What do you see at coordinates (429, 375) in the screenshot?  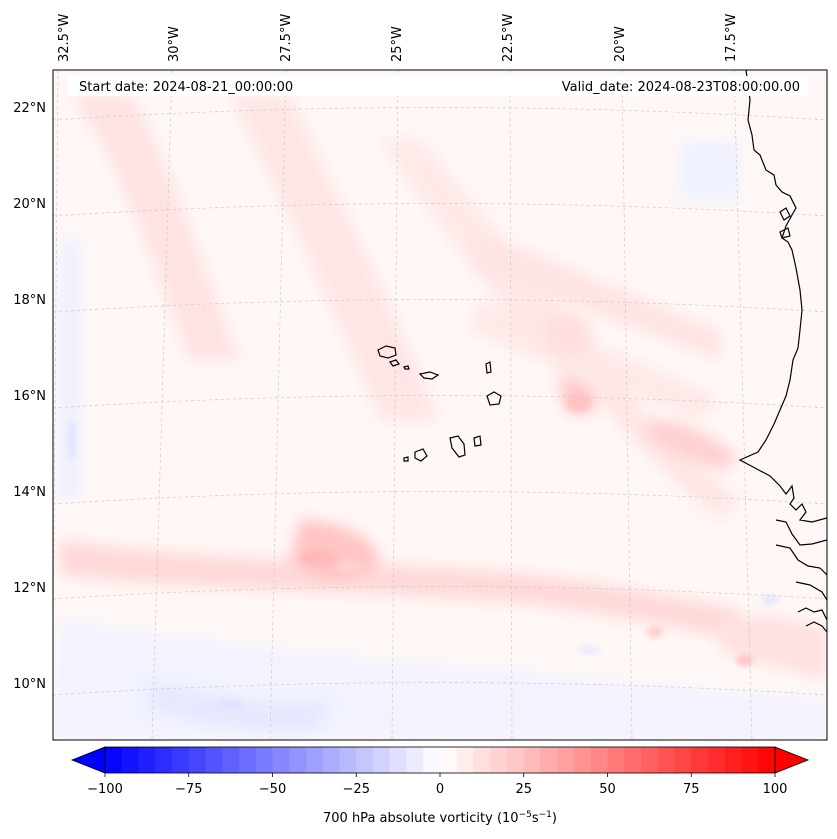 I see `island-sao-nicolau` at bounding box center [429, 375].